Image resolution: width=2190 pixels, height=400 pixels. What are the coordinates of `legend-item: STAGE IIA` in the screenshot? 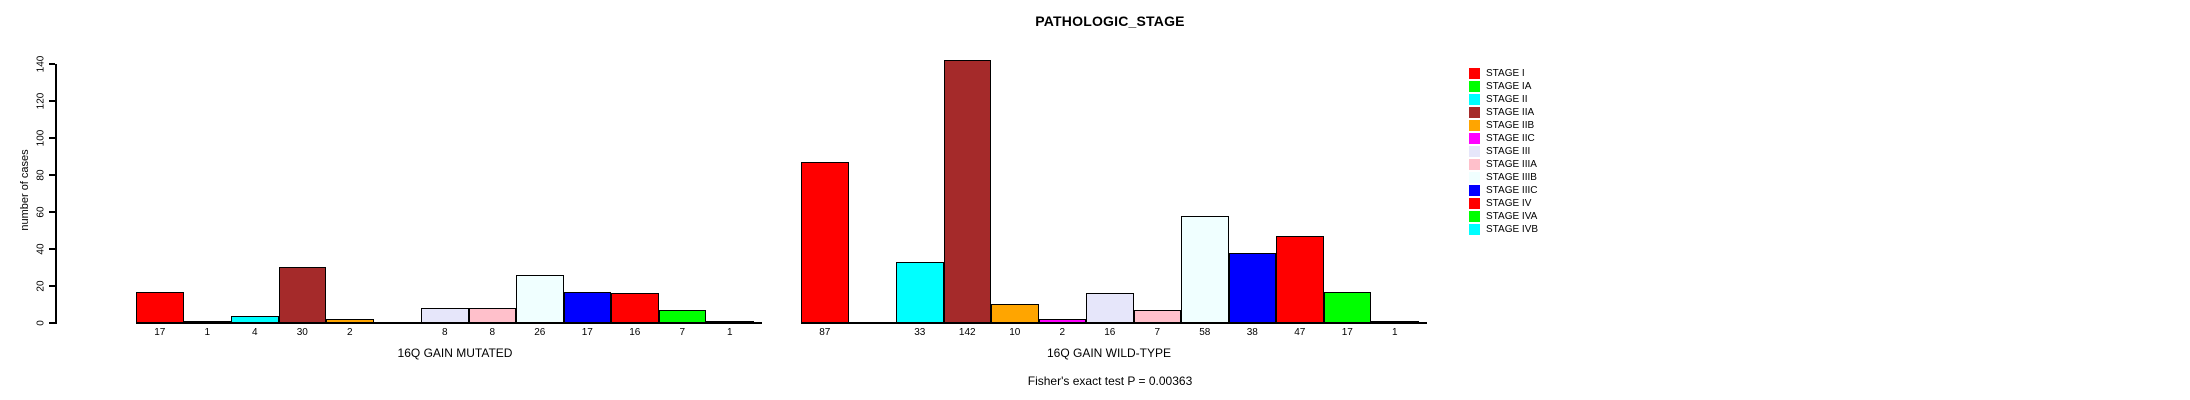 It's located at (1501, 112).